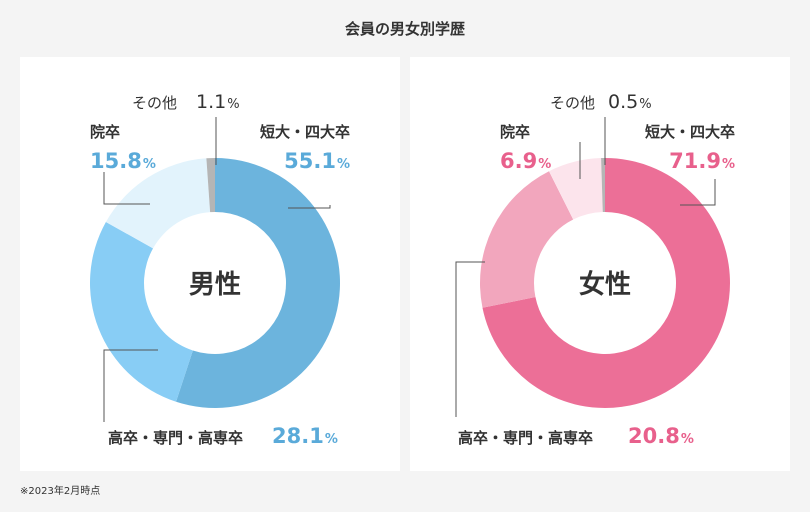  I want to click on male-value-label-2: 15.8%, so click(123, 161).